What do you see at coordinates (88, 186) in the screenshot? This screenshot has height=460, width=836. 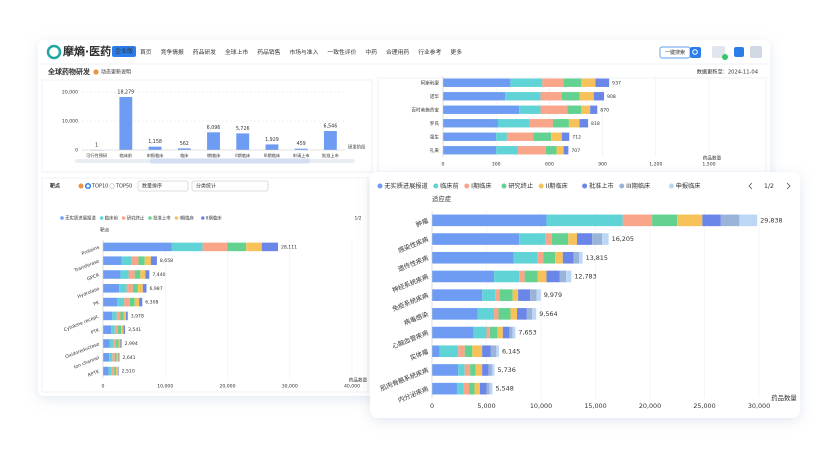 I see `radio-on` at bounding box center [88, 186].